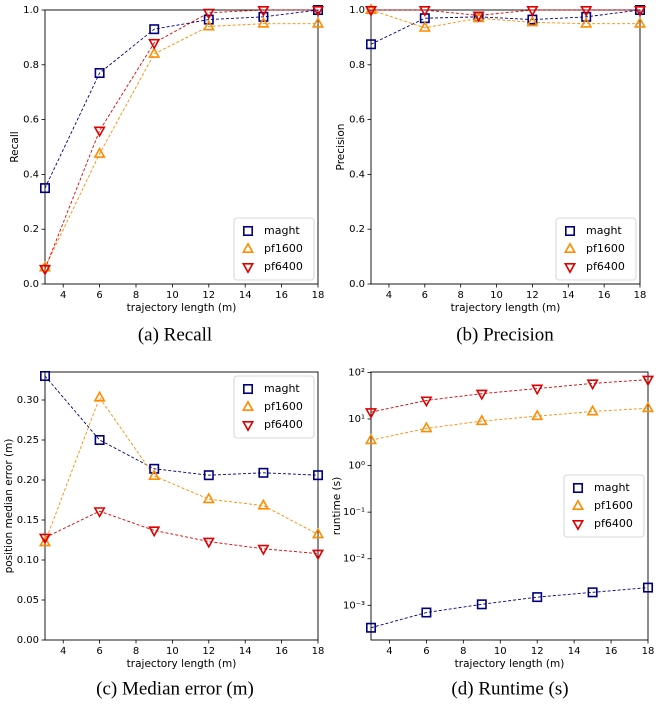 The image size is (657, 707). What do you see at coordinates (356, 419) in the screenshot?
I see `y-tick-label: 10¹` at bounding box center [356, 419].